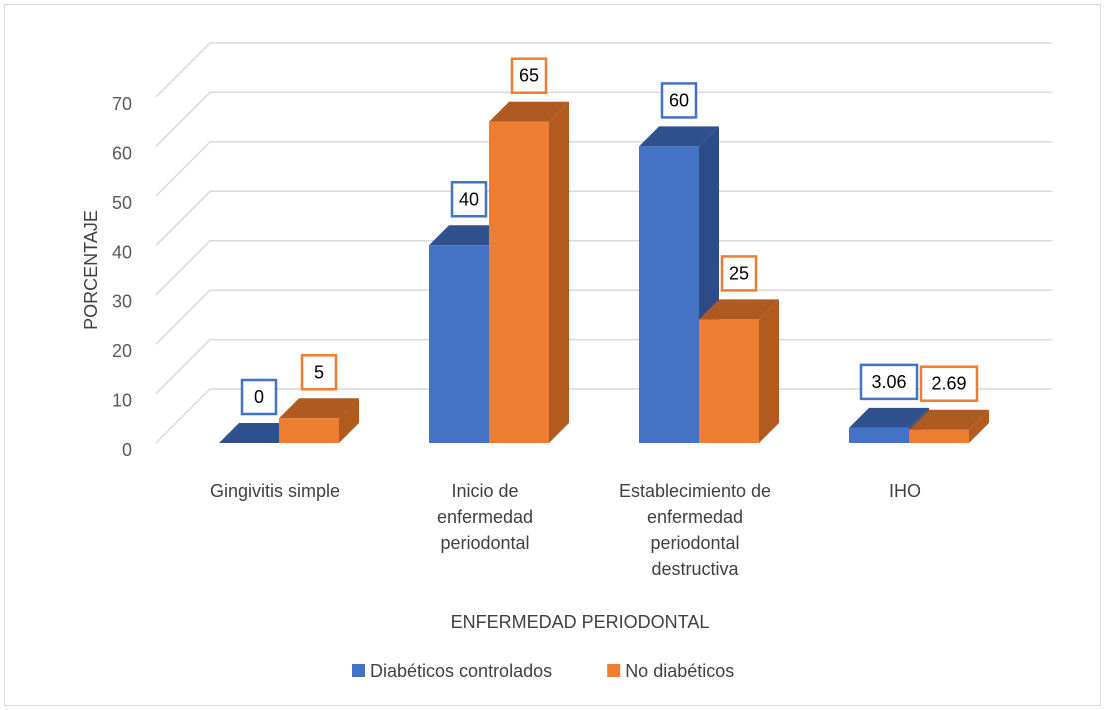 This screenshot has width=1107, height=710. What do you see at coordinates (905, 491) in the screenshot?
I see `x-category-label: IHO` at bounding box center [905, 491].